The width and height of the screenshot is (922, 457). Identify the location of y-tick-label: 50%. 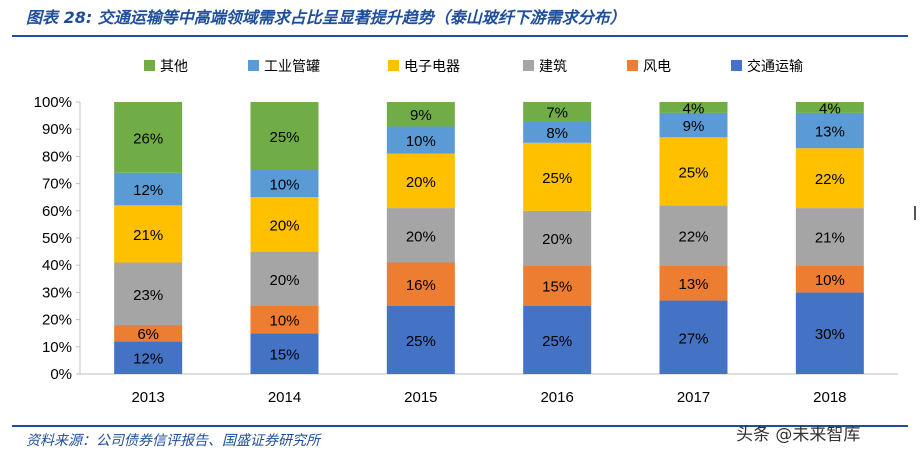
(57, 238).